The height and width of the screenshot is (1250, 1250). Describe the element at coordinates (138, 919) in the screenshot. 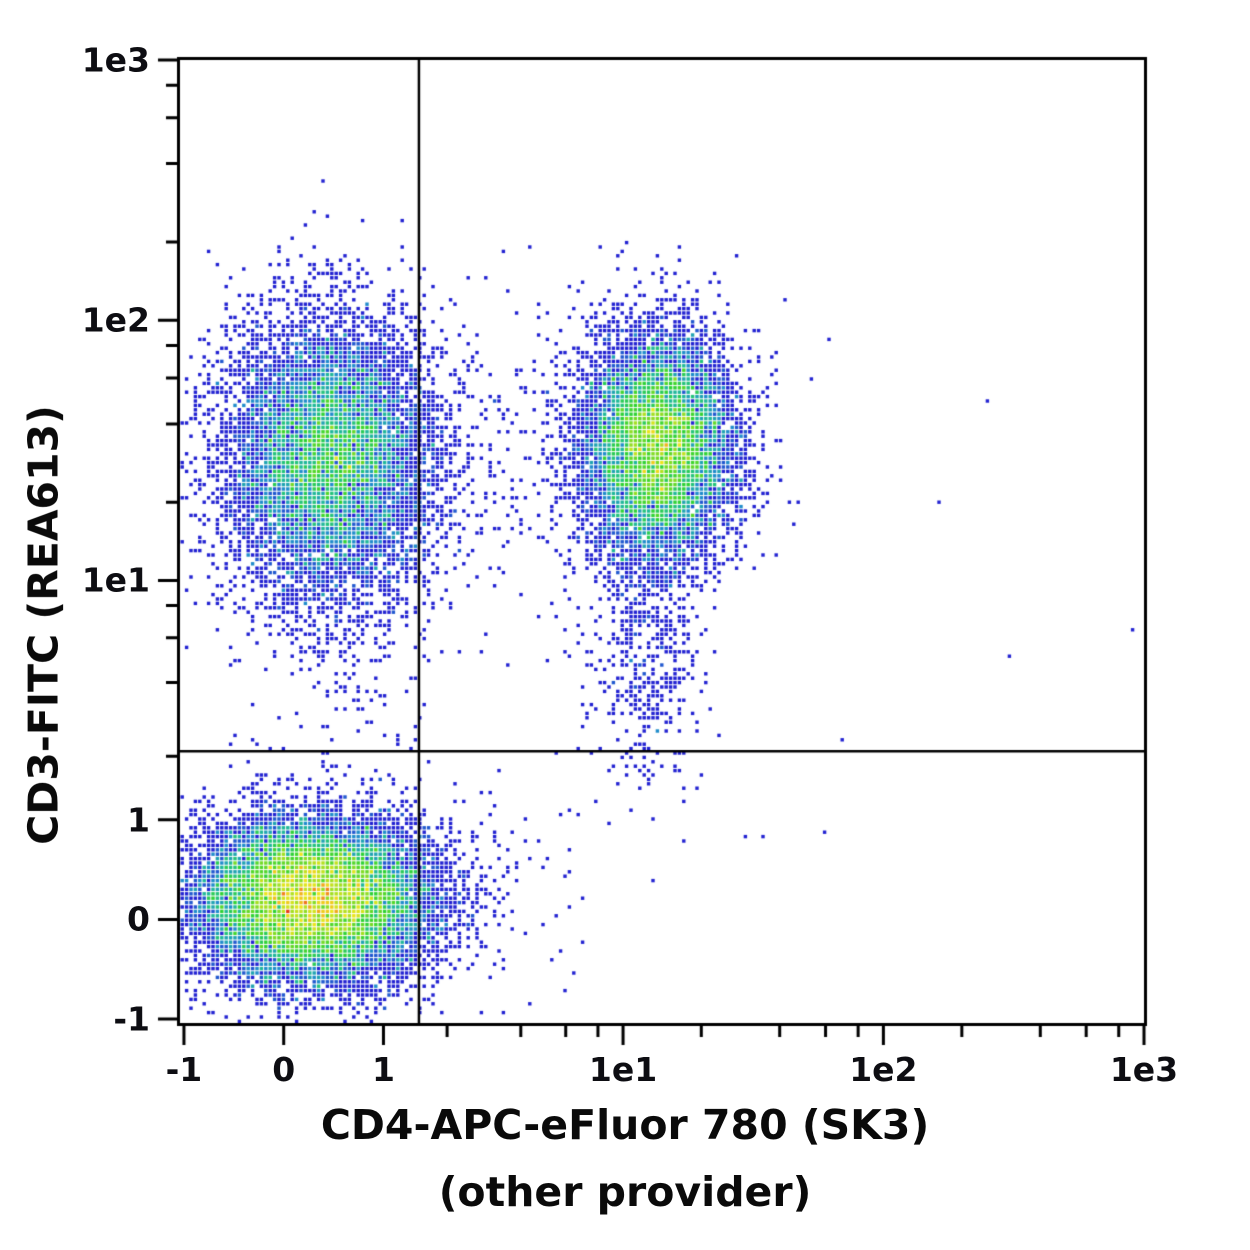

I see `y-tick-label: 0` at that location.